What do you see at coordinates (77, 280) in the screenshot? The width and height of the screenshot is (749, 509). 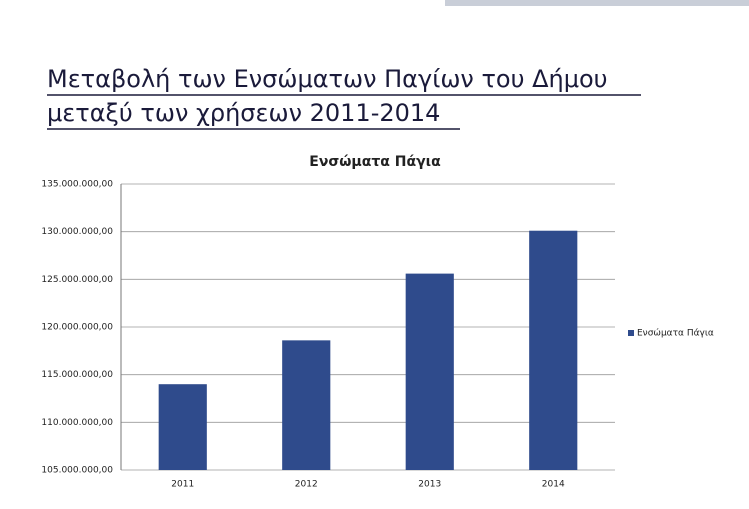 I see `y-tick-label: 125.000.000,00` at bounding box center [77, 280].